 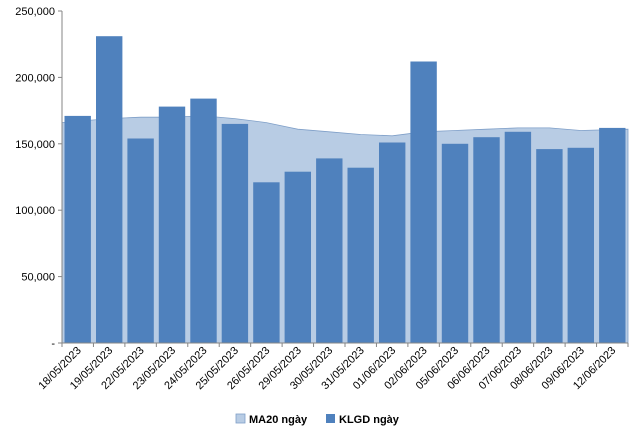 What do you see at coordinates (278, 420) in the screenshot?
I see `legend-label-ma20: MA20 ngày` at bounding box center [278, 420].